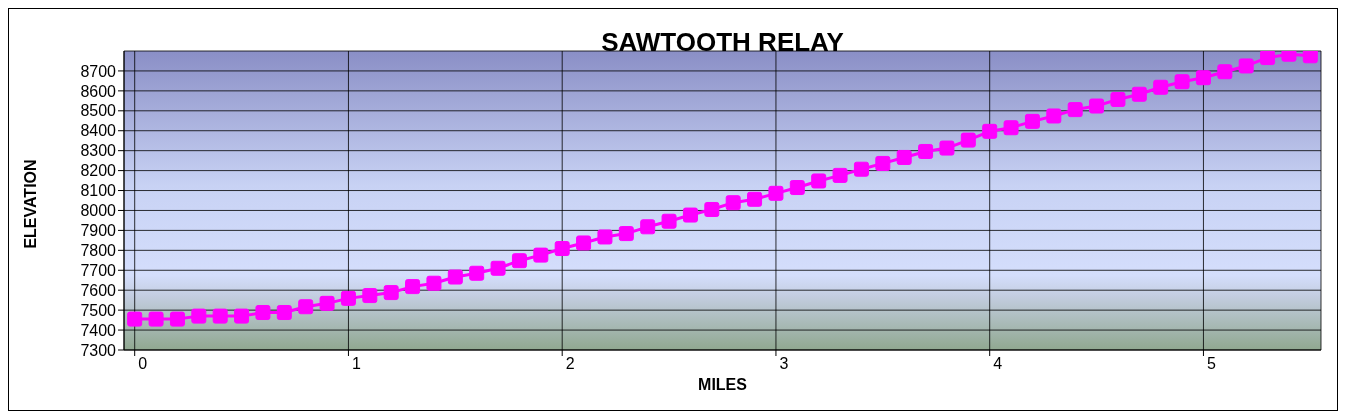 The width and height of the screenshot is (1346, 419). I want to click on y-tick-label: 7300, so click(98, 350).